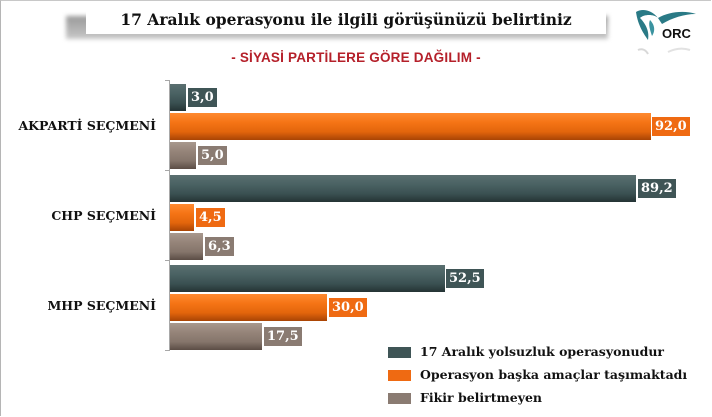 This screenshot has width=712, height=417. I want to click on bar-chp-baska-amac, so click(182, 217).